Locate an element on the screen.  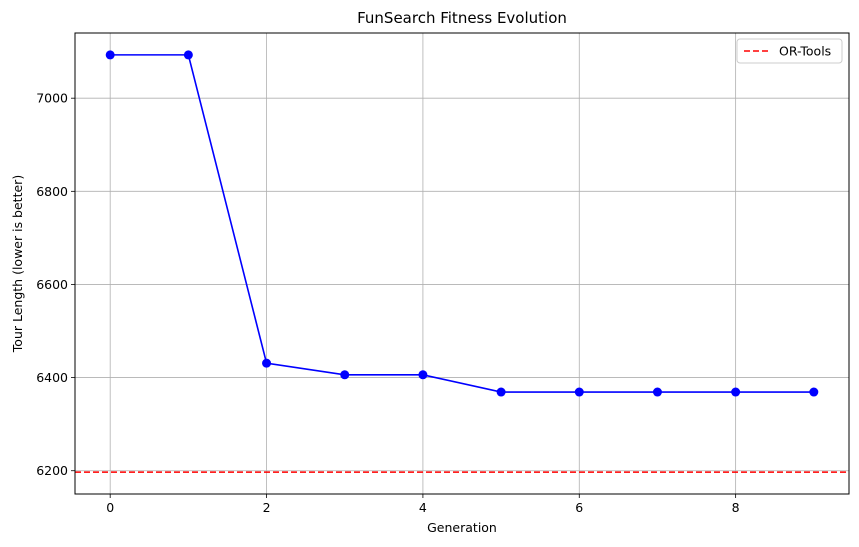
legend-box is located at coordinates (789, 51).